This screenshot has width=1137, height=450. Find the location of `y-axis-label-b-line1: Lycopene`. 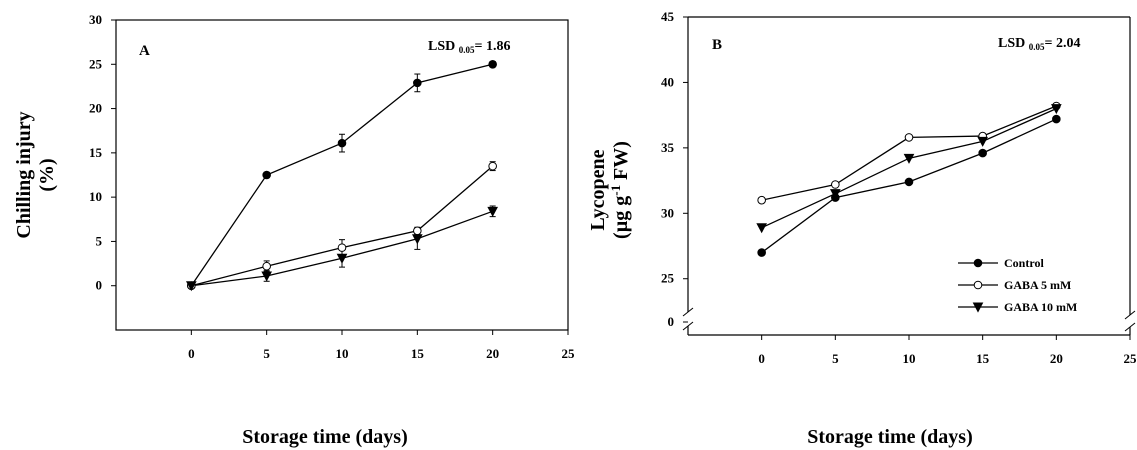

y-axis-label-b-line1: Lycopene is located at coordinates (598, 189).